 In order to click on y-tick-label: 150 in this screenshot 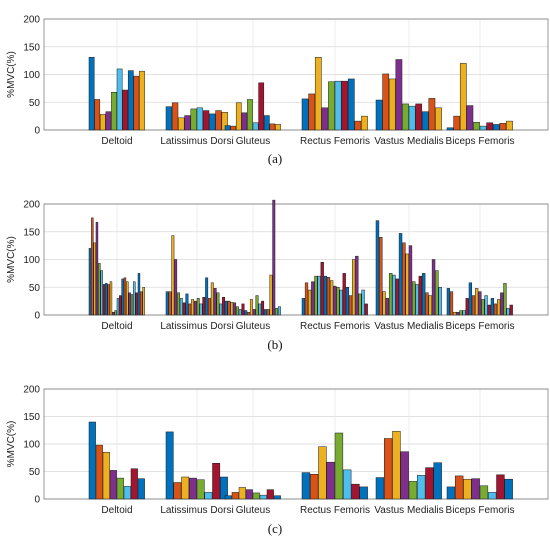, I will do `click(31, 417)`.